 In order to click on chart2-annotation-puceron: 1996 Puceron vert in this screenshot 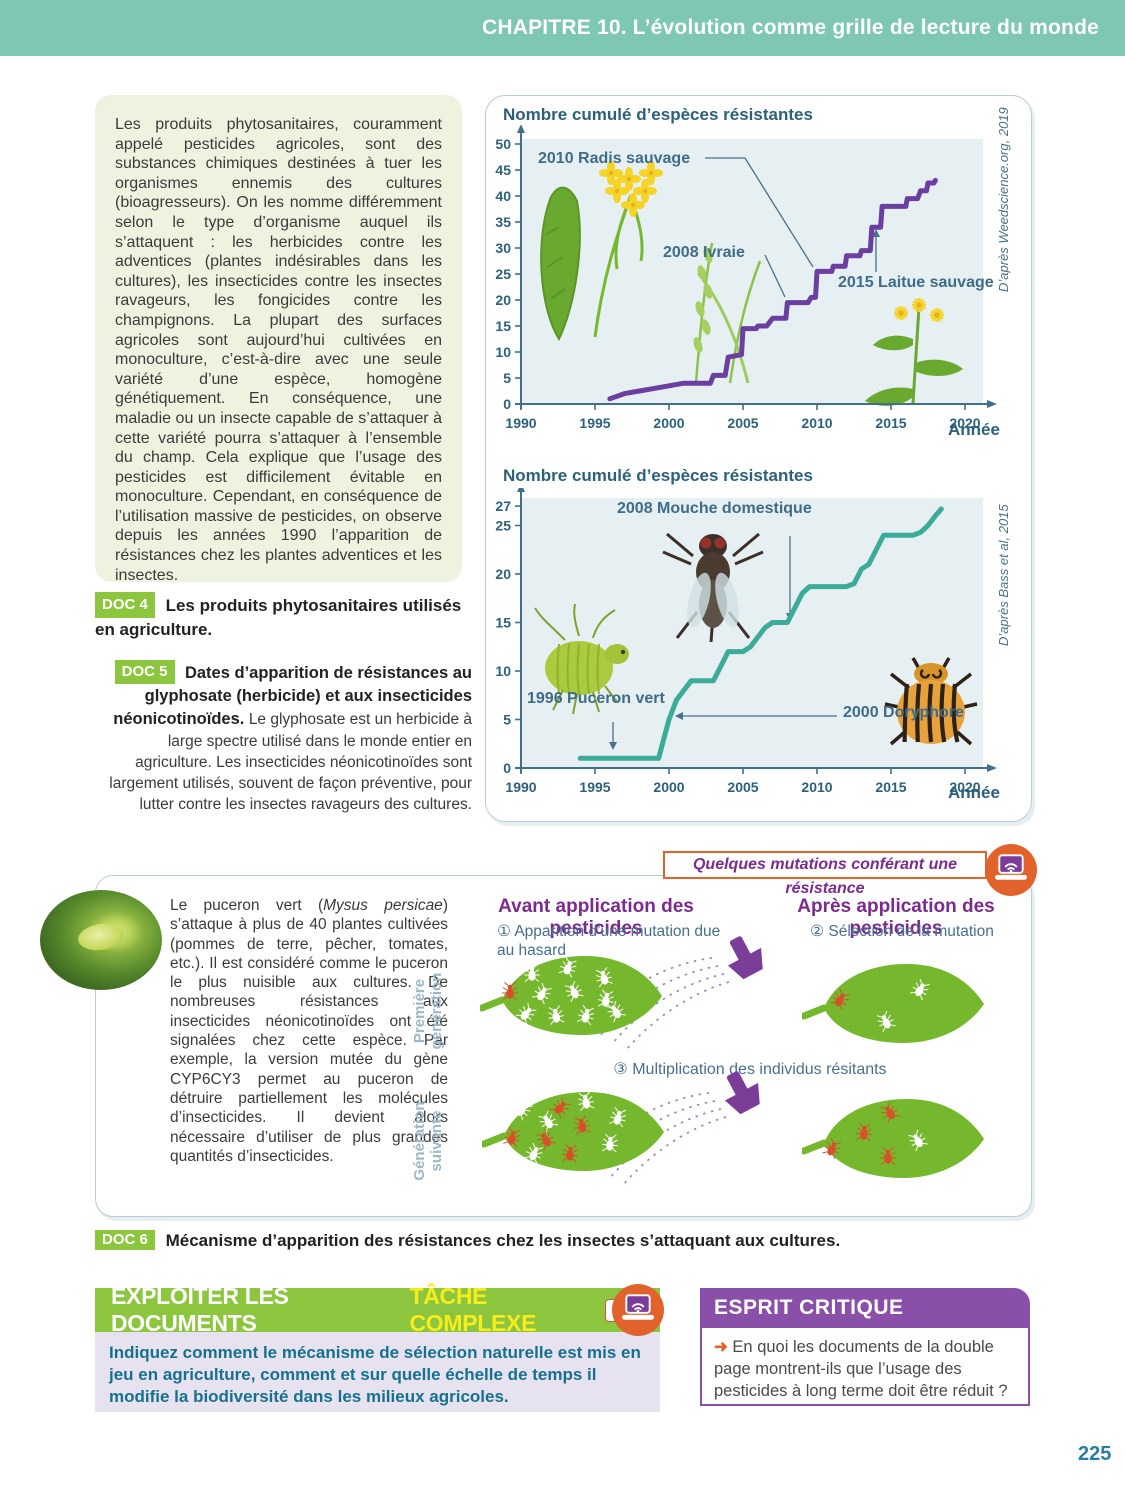, I will do `click(596, 698)`.